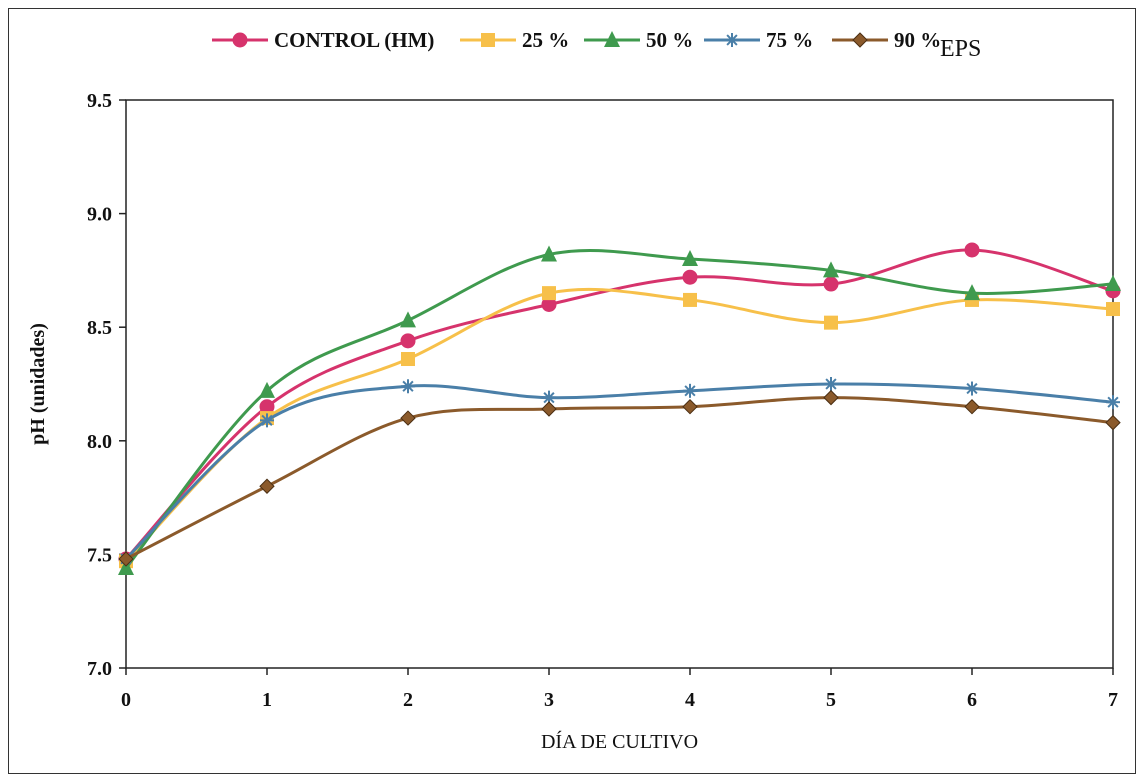 The image size is (1144, 782). What do you see at coordinates (106, 385) in the screenshot?
I see `y-axis: 7.0 7.5 8.0 8.5 9.0 9.5` at bounding box center [106, 385].